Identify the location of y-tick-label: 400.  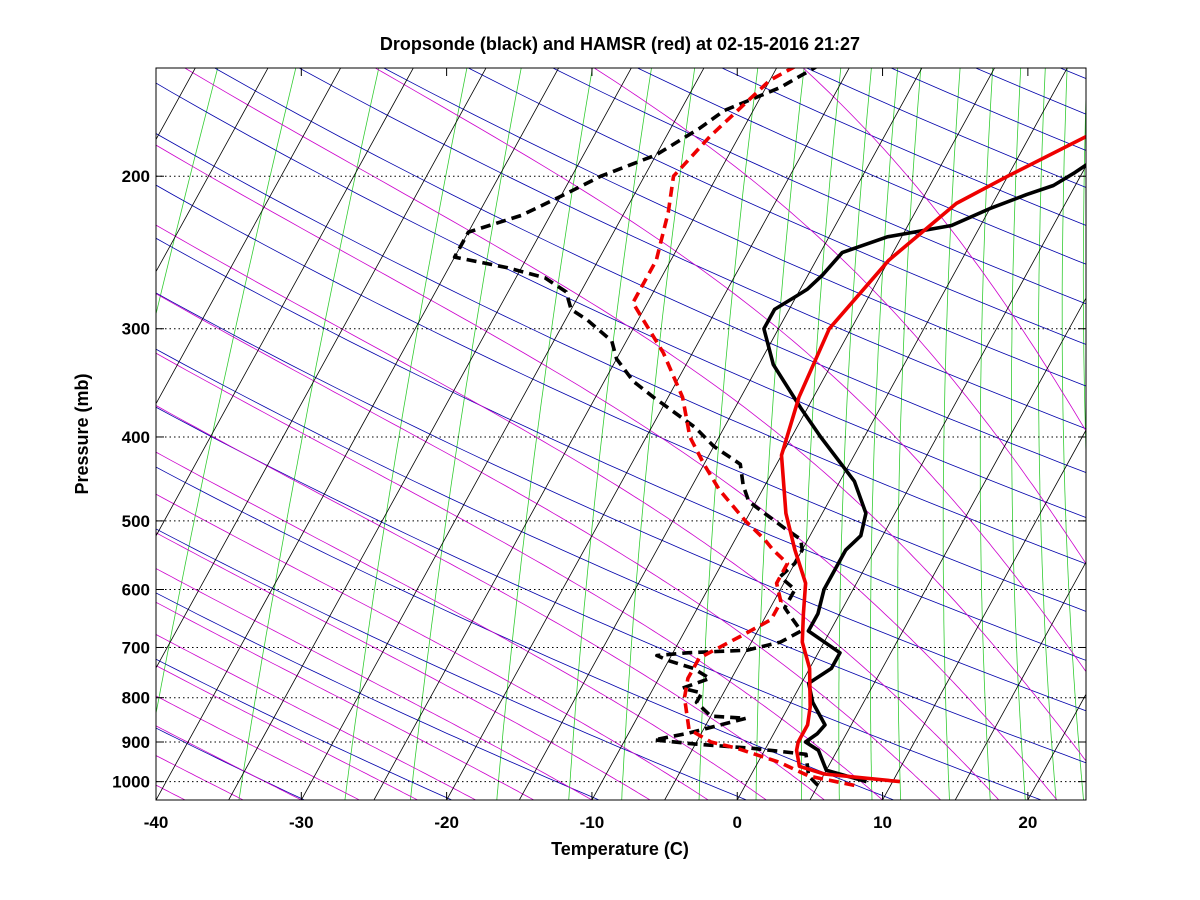
(136, 437).